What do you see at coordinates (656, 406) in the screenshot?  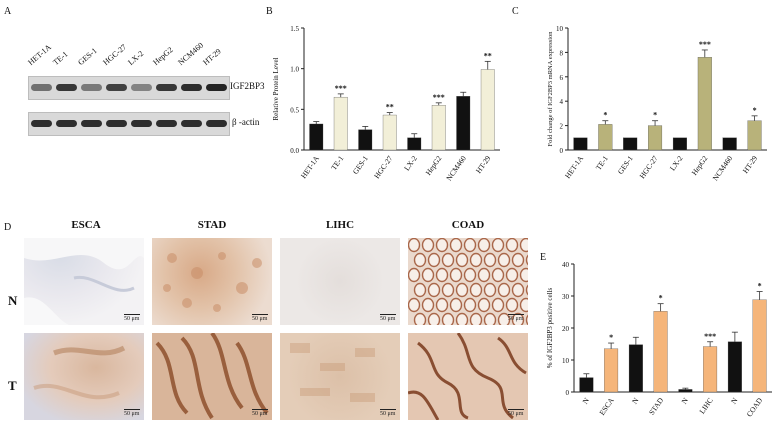 I see `x-tick-label: STAD` at bounding box center [656, 406].